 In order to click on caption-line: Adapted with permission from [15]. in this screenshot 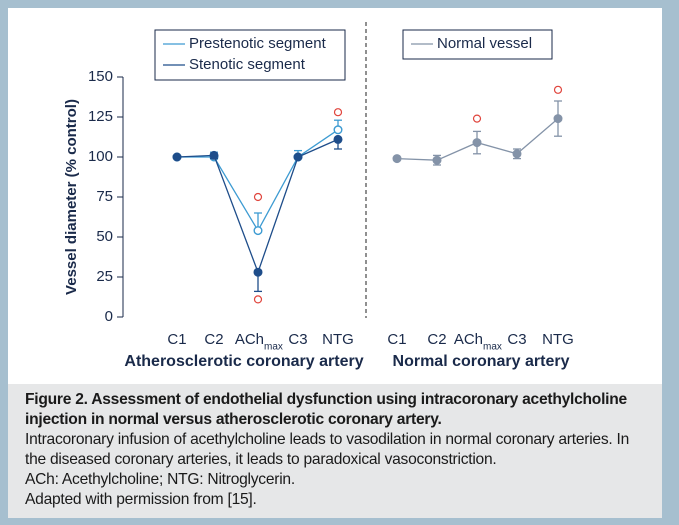, I will do `click(141, 499)`.